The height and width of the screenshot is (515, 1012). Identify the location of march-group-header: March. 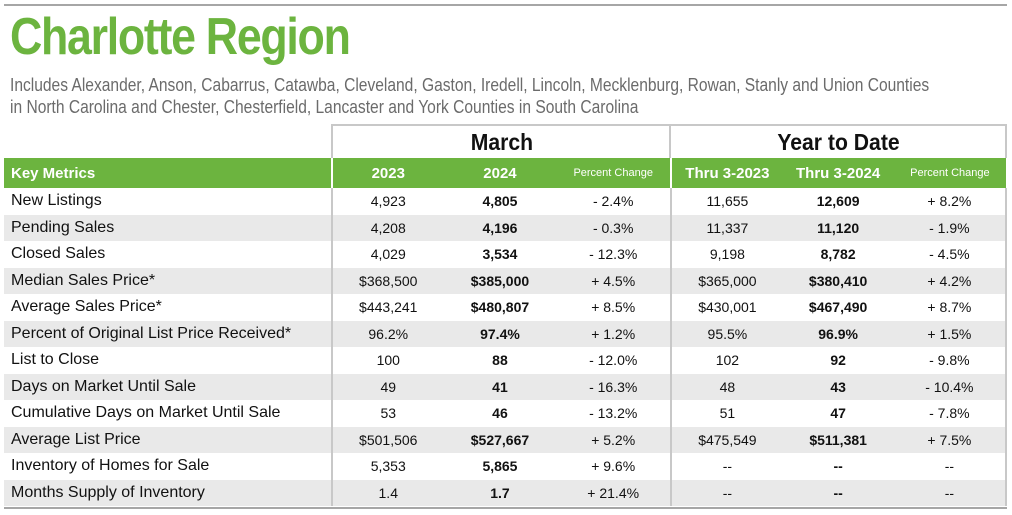
(500, 141).